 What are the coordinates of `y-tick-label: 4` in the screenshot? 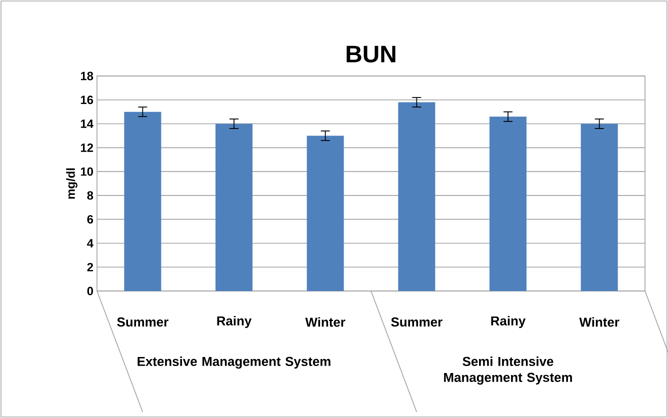 It's located at (90, 243).